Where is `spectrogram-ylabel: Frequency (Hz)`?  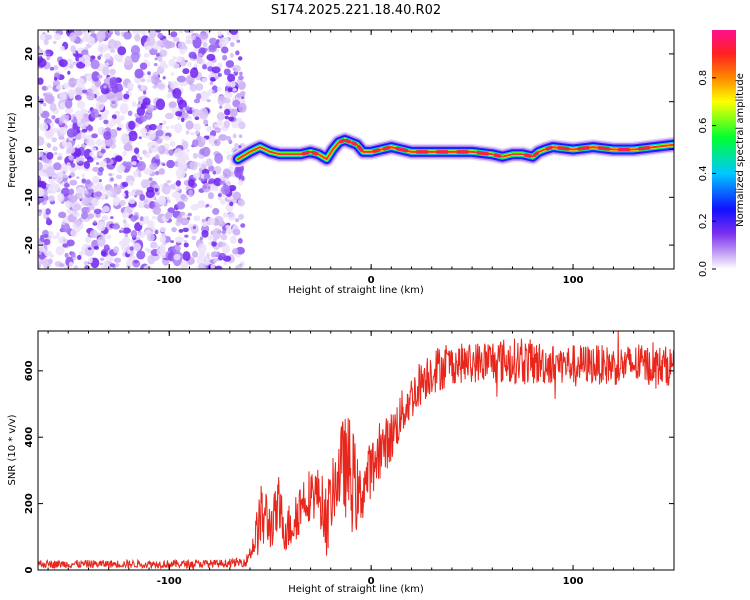 spectrogram-ylabel: Frequency (Hz) is located at coordinates (12, 150).